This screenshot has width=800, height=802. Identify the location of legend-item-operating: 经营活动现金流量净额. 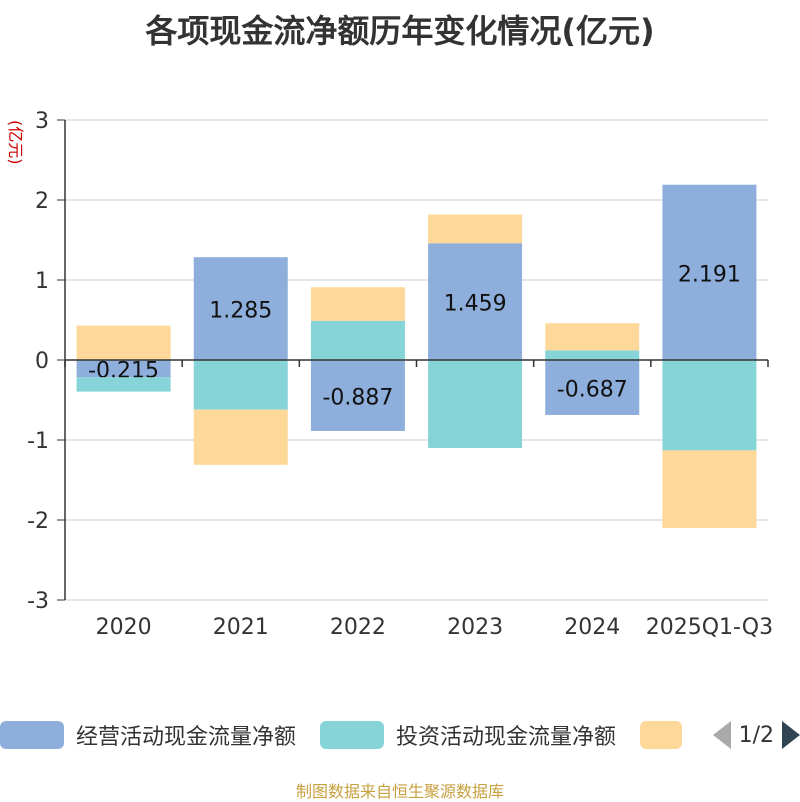
(148, 735).